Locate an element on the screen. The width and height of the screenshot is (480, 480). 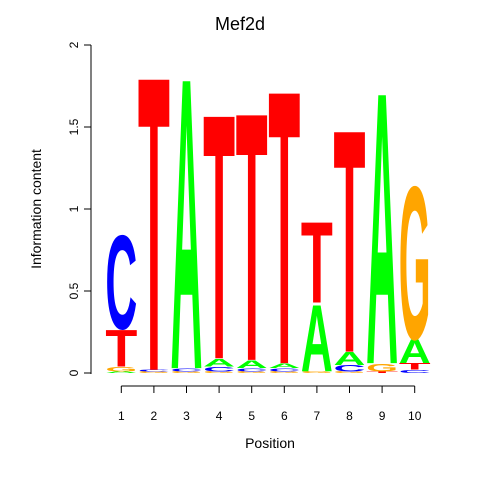
chart-title: Mef2d is located at coordinates (240, 24).